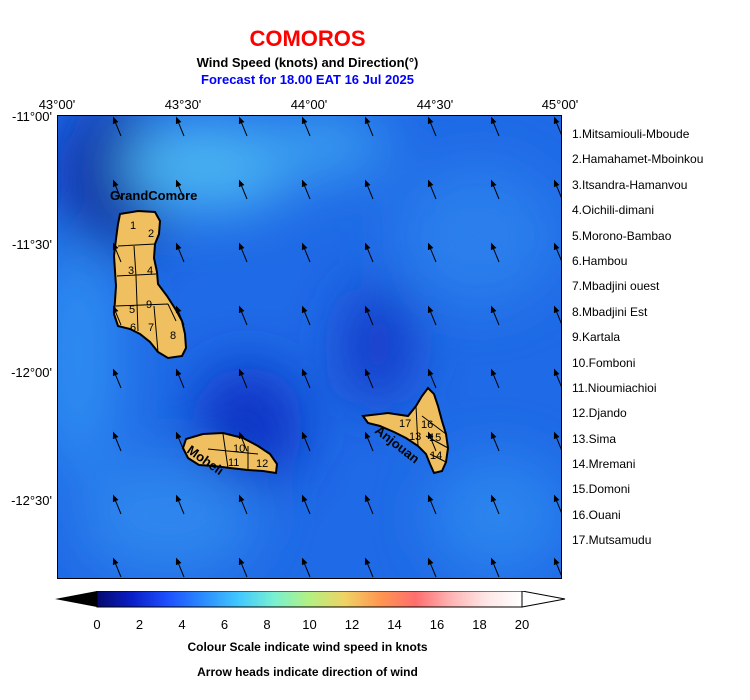 Image resolution: width=750 pixels, height=700 pixels. Describe the element at coordinates (139, 624) in the screenshot. I see `colorbar-tick-label: 2` at that location.